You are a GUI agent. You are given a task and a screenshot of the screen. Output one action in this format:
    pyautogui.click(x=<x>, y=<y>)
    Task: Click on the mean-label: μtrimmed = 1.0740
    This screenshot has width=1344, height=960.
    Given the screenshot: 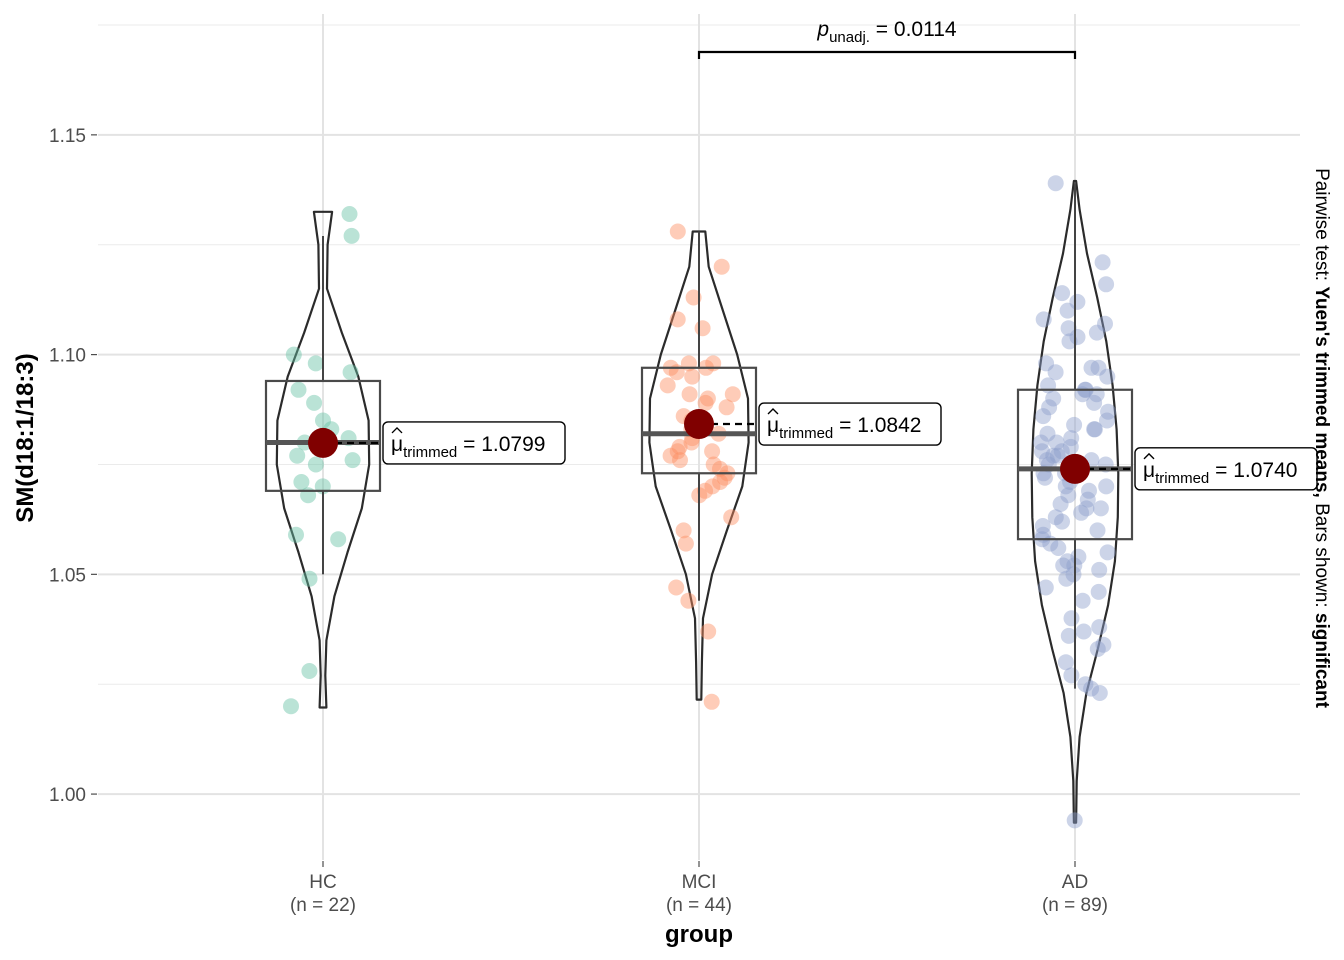 What is the action you would take?
    pyautogui.click(x=1220, y=473)
    